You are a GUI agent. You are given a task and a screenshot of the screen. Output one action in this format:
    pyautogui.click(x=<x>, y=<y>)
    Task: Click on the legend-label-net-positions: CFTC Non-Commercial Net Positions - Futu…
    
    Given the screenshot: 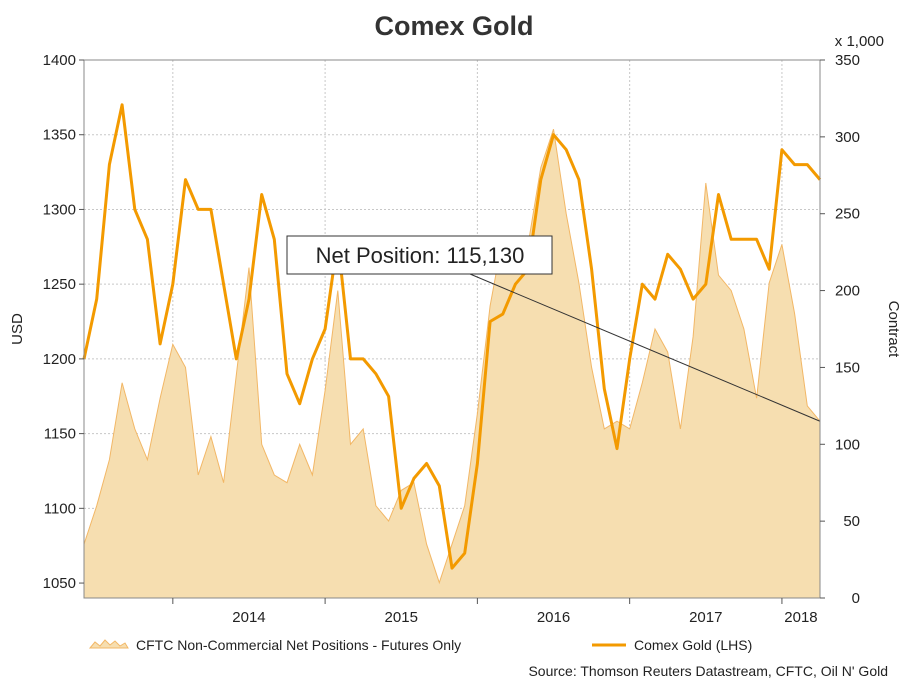 What is the action you would take?
    pyautogui.click(x=298, y=645)
    